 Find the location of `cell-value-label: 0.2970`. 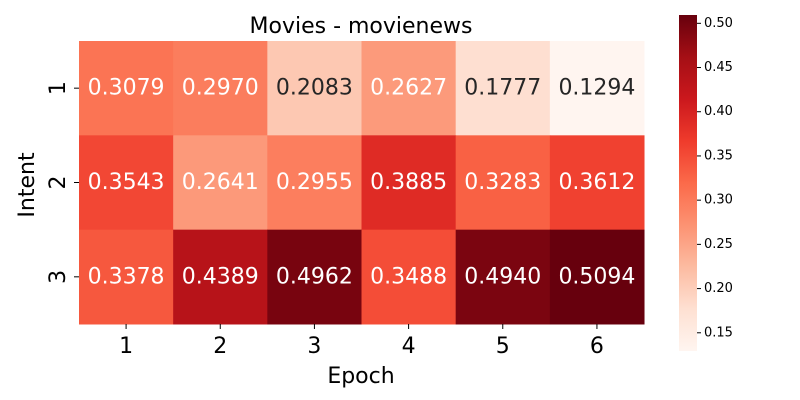

cell-value-label: 0.2970 is located at coordinates (220, 88).